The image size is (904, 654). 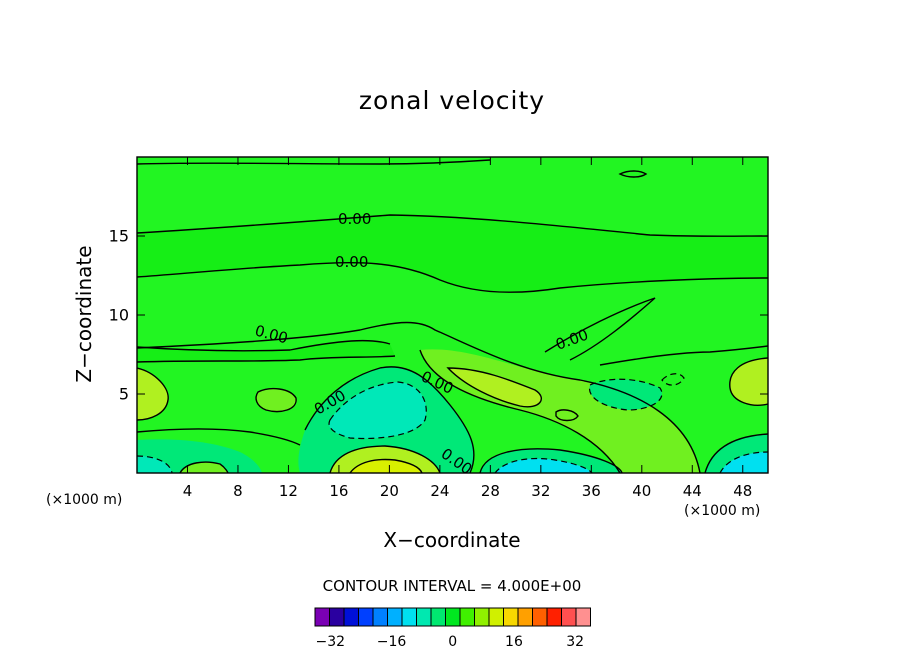 I want to click on zero-band-upper, so click(x=452, y=254).